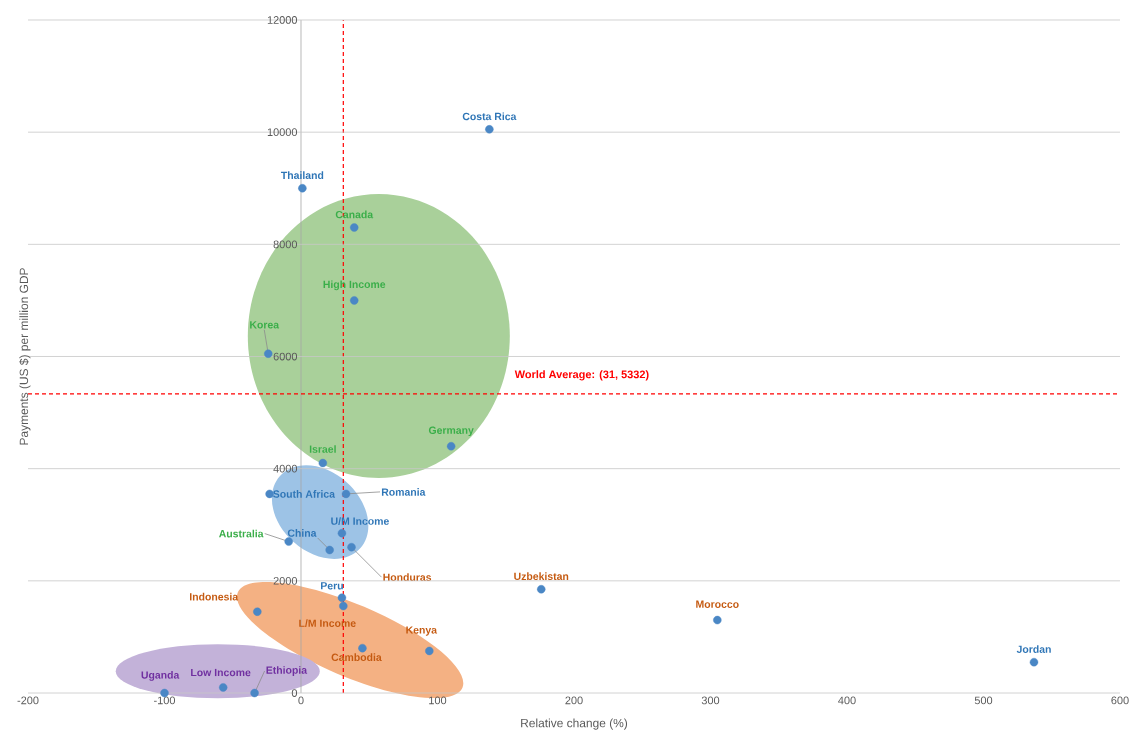 The image size is (1134, 744). Describe the element at coordinates (302, 175) in the screenshot. I see `annotation: Thailand` at that location.